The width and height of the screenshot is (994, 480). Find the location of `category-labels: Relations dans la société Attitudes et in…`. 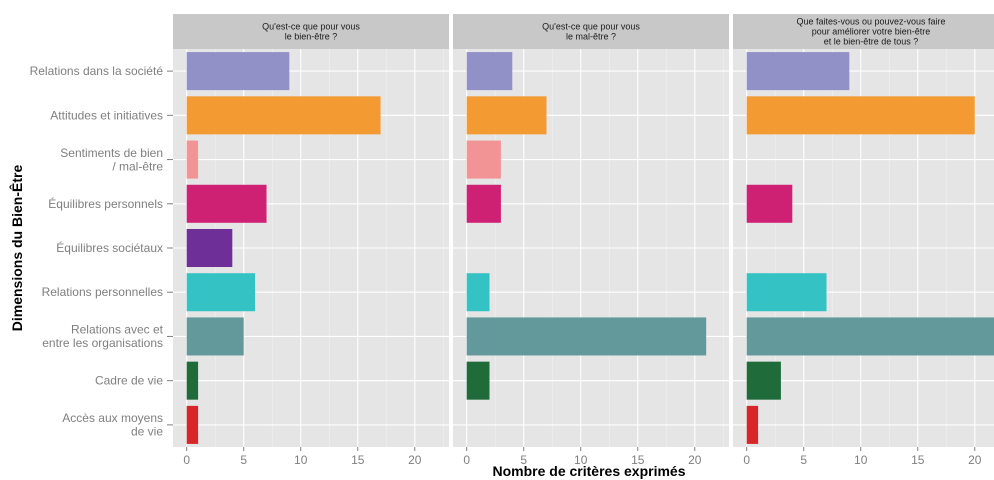

category-labels: Relations dans la société Attitudes et in… is located at coordinates (101, 251).